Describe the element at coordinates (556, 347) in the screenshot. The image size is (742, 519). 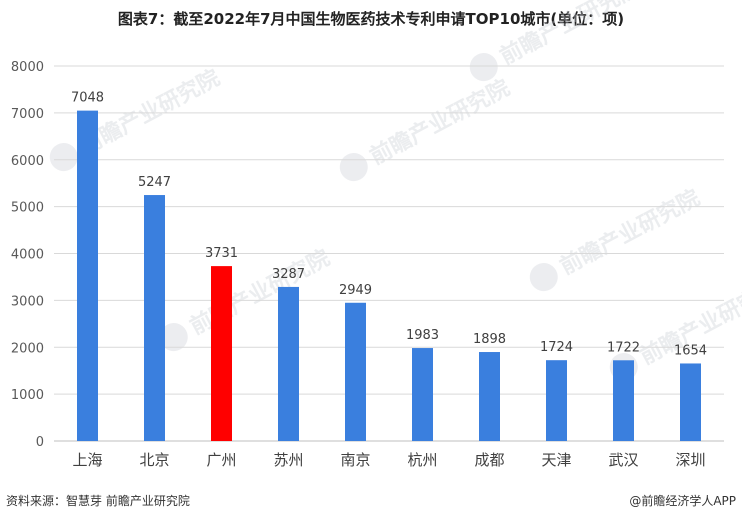
I see `data-label: 1724` at that location.